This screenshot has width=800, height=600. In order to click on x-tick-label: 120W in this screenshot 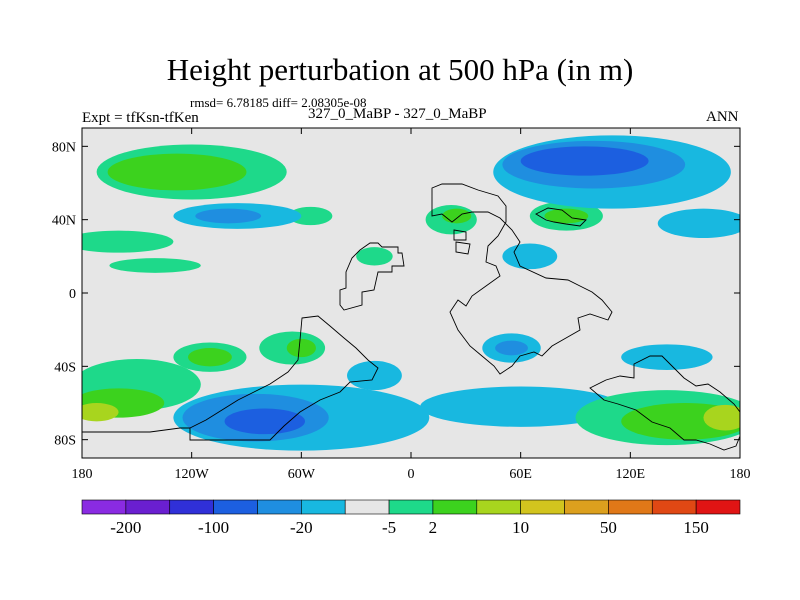, I will do `click(192, 474)`.